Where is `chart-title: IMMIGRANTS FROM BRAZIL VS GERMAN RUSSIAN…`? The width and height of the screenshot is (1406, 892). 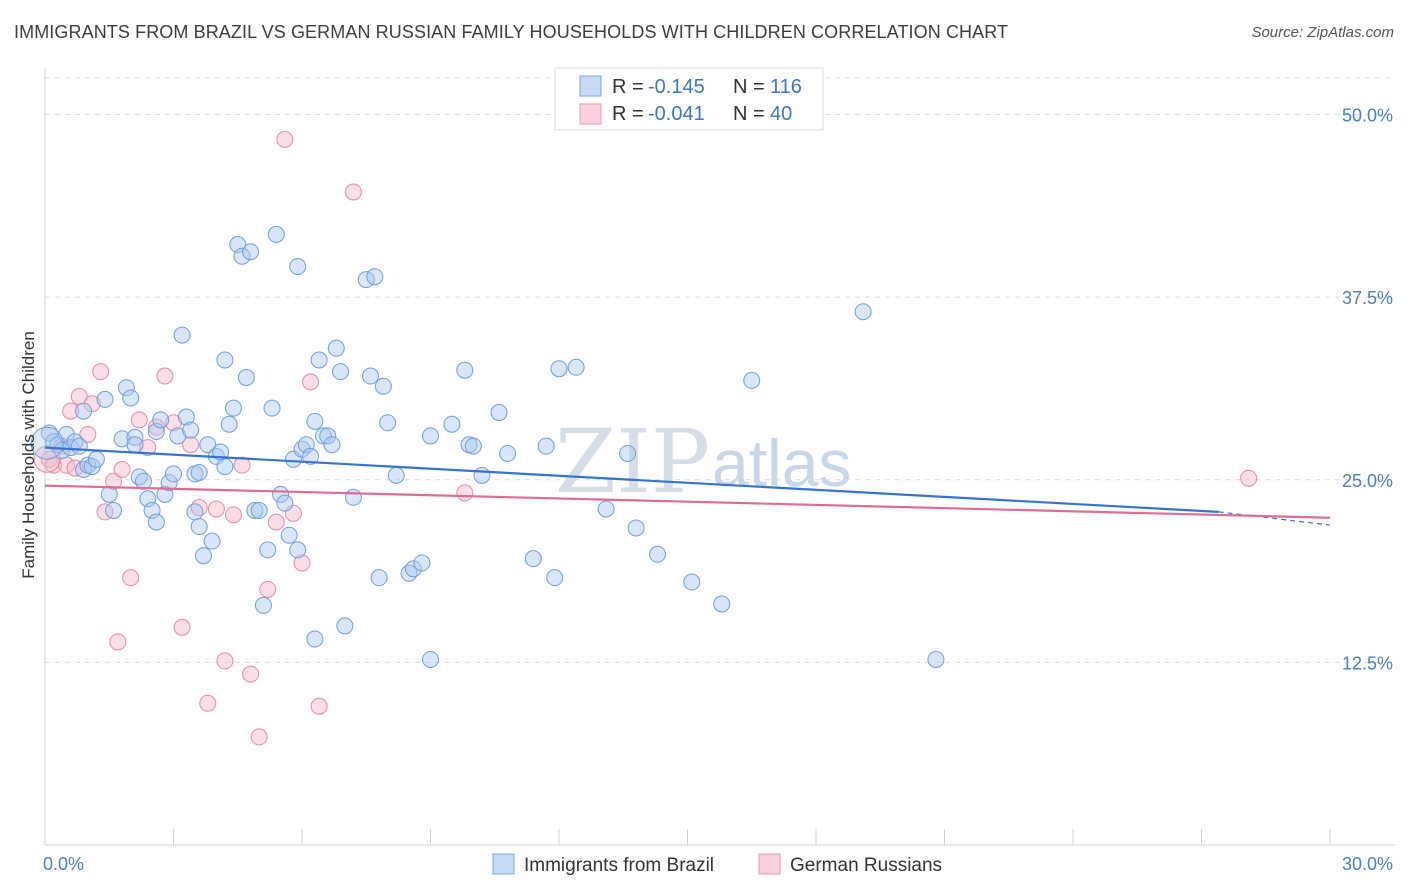
chart-title: IMMIGRANTS FROM BRAZIL VS GERMAN RUSSIAN… is located at coordinates (511, 32).